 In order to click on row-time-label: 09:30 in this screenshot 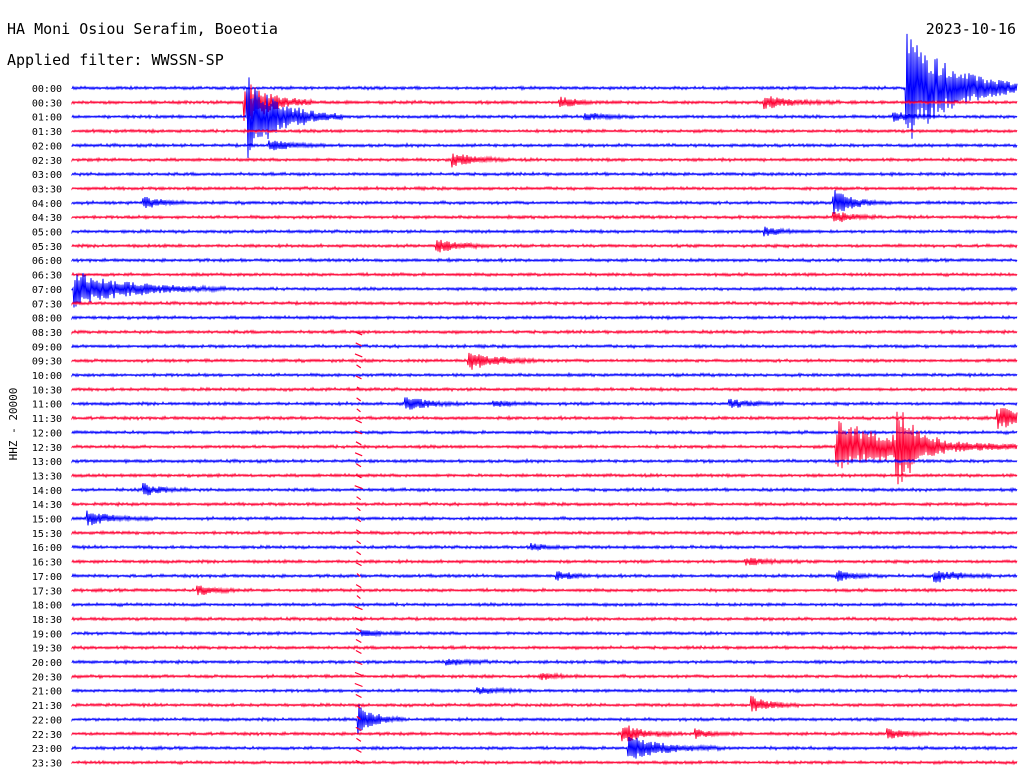, I will do `click(47, 362)`.